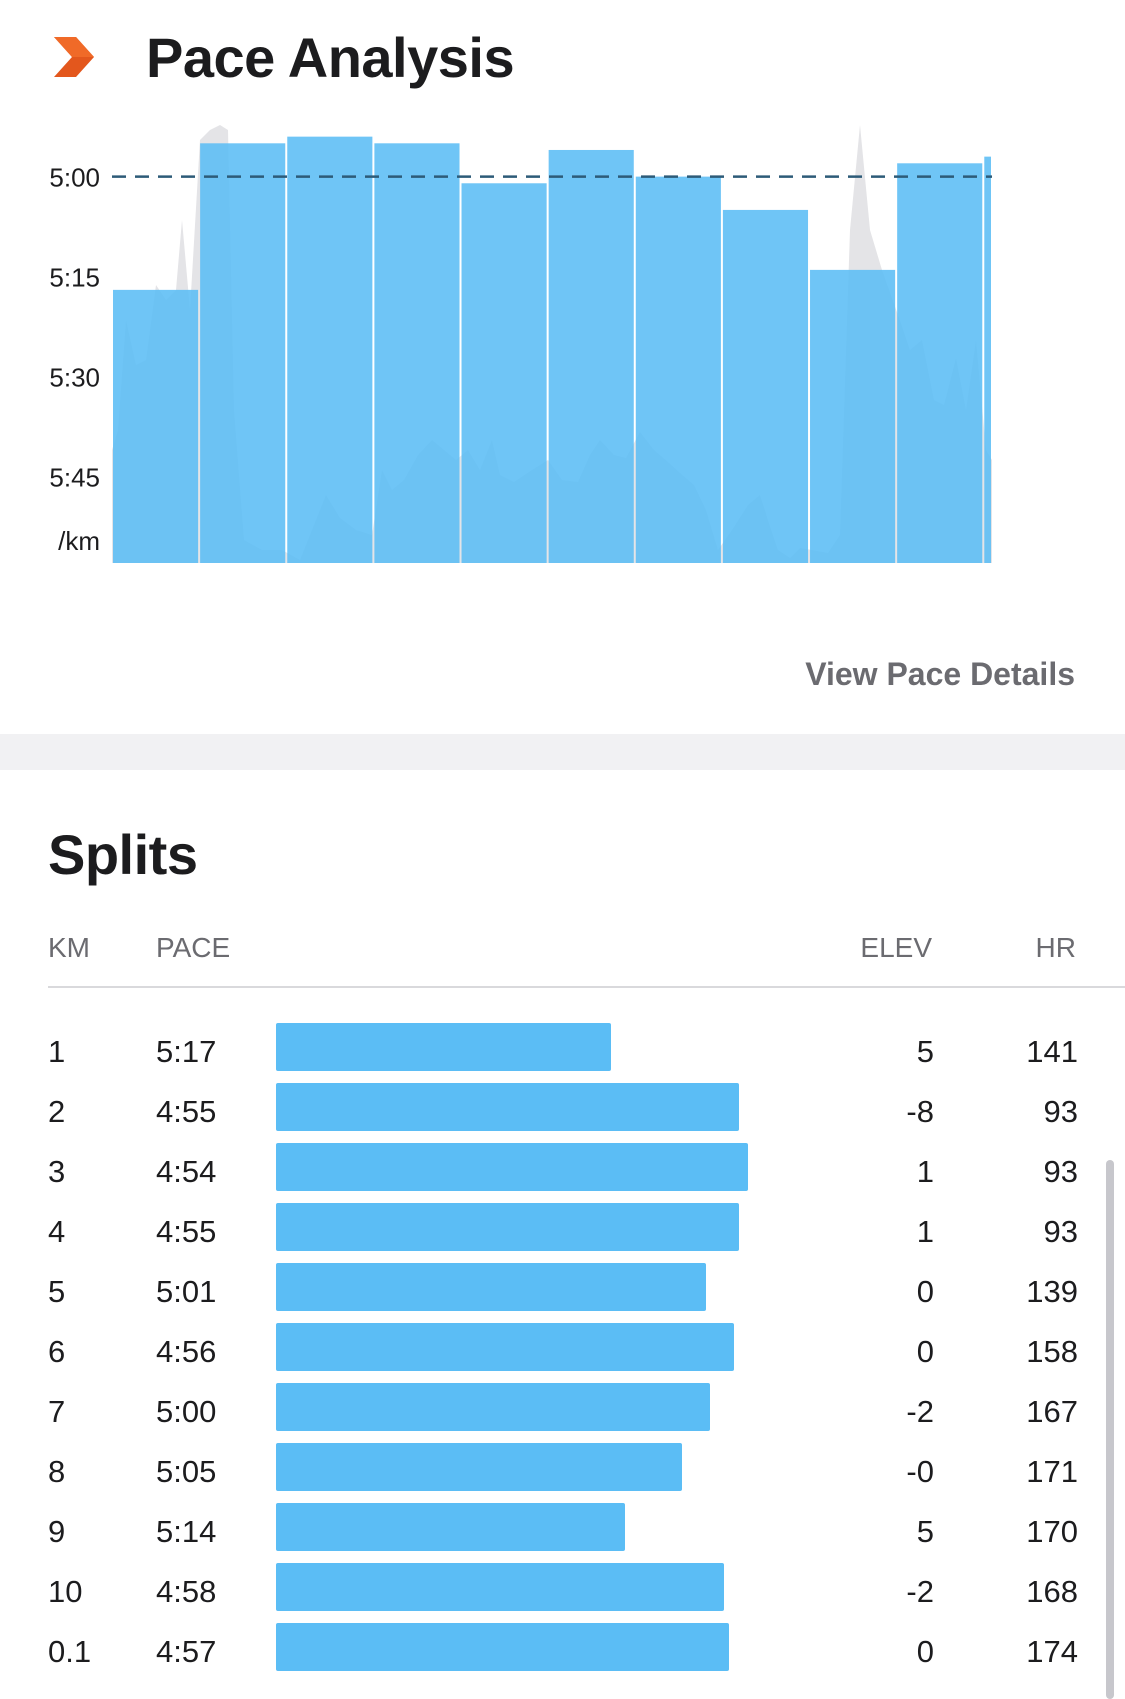 The height and width of the screenshot is (1699, 1125). What do you see at coordinates (186, 1051) in the screenshot?
I see `split-pace: 5:17` at bounding box center [186, 1051].